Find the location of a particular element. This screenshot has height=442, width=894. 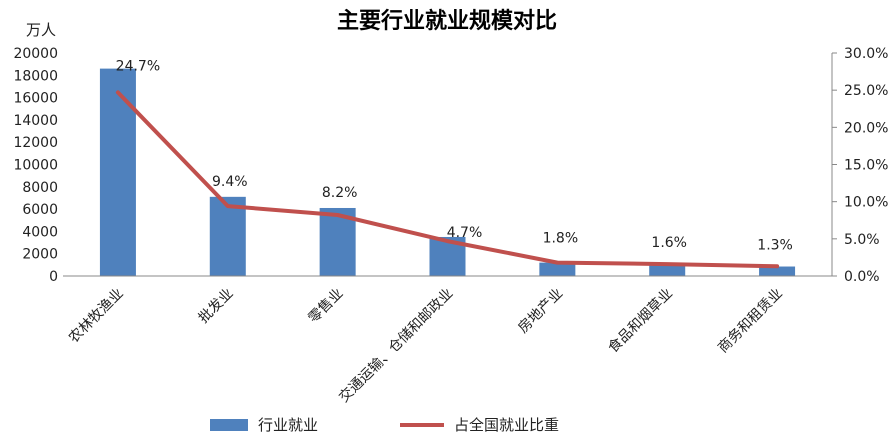

left-tick-label: 0 is located at coordinates (53, 277).